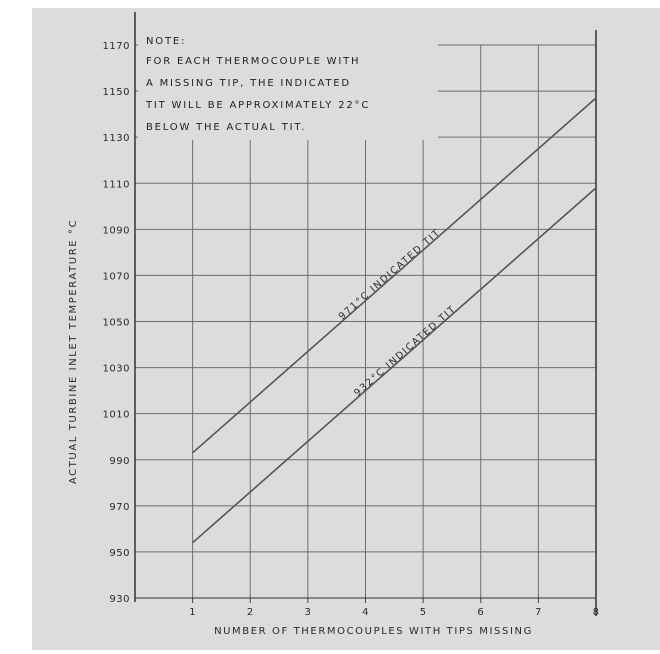 The image size is (660, 654). I want to click on x-tick-label: 7, so click(538, 612).